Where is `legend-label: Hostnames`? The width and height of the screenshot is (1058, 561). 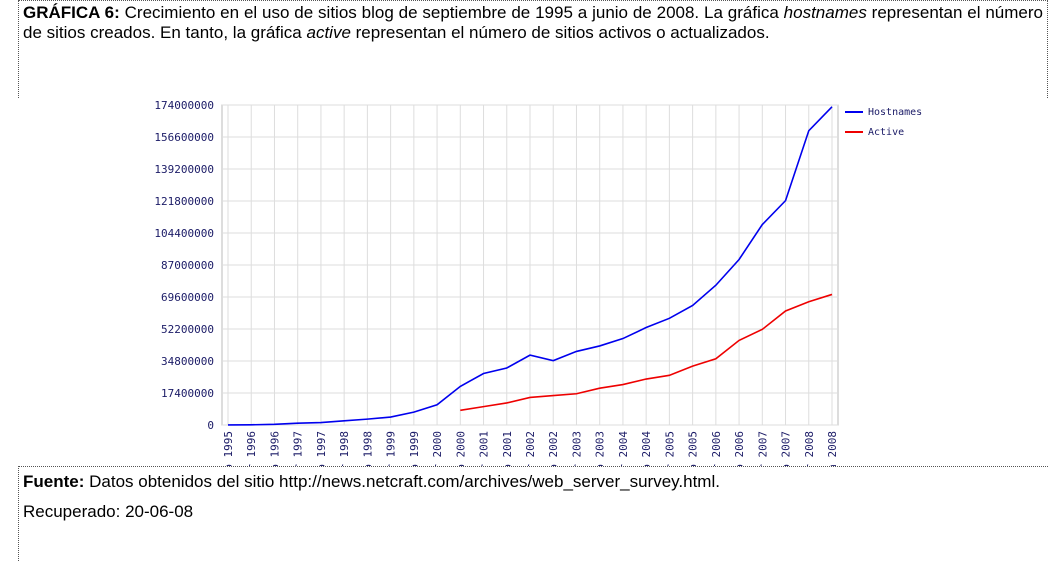 legend-label: Hostnames is located at coordinates (895, 112).